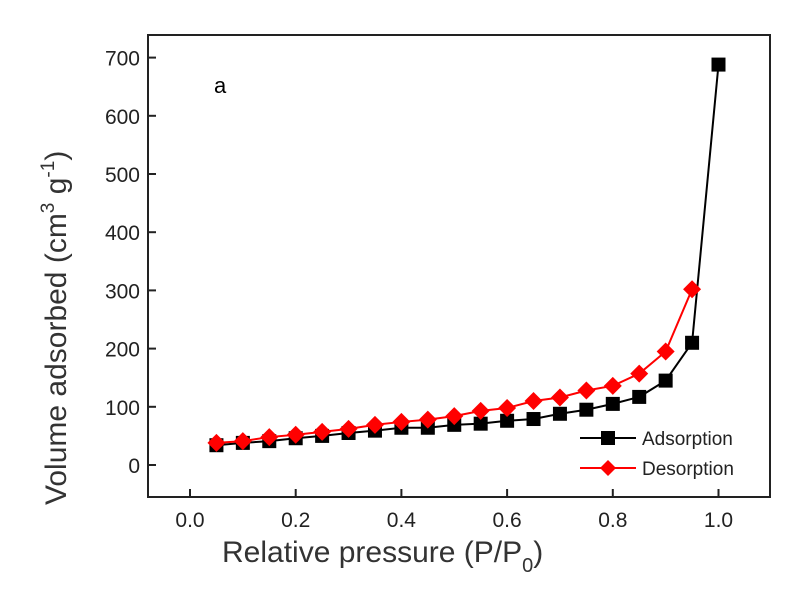 Image resolution: width=787 pixels, height=602 pixels. Describe the element at coordinates (122, 175) in the screenshot. I see `y-tick-label: 500` at that location.